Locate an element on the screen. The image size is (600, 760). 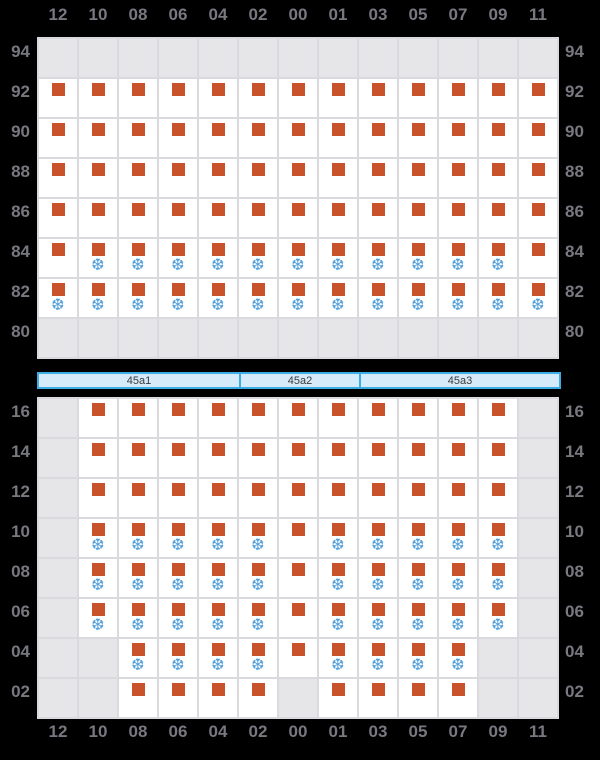
hatch-cover-segment: 45a1 is located at coordinates (139, 380).